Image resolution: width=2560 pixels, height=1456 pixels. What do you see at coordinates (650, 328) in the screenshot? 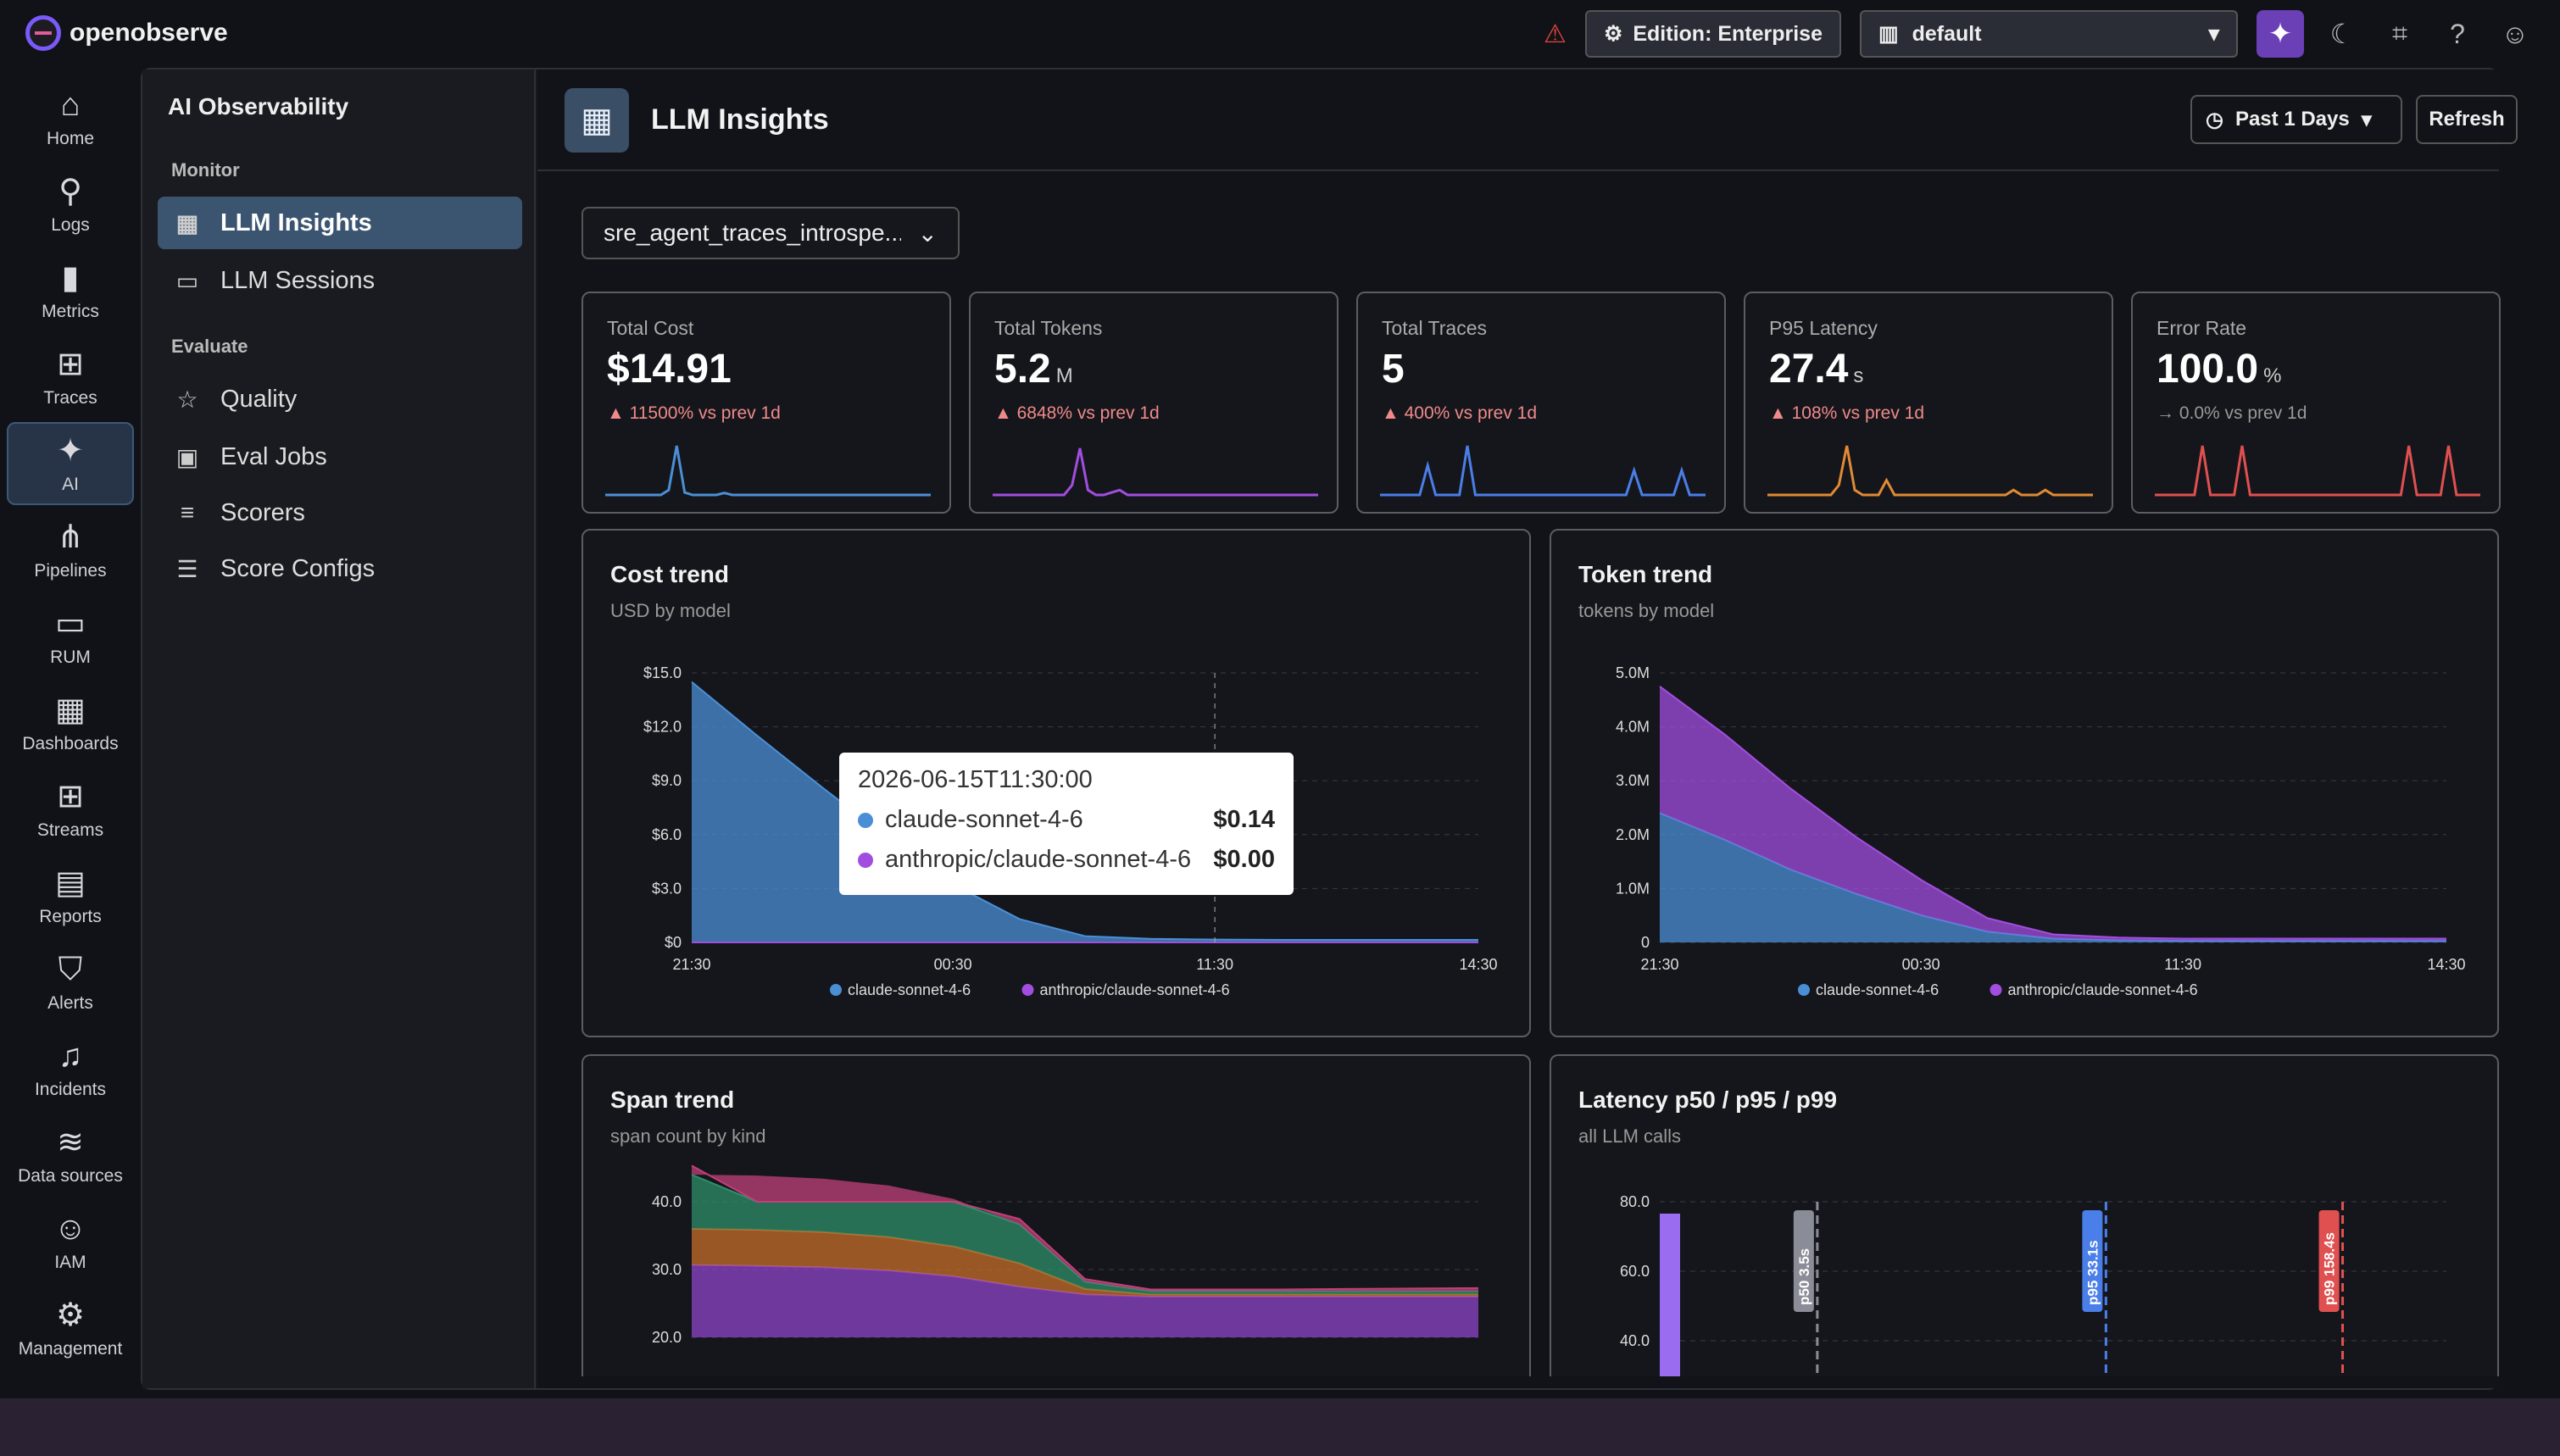
I see `kpi-label: Total Cost` at bounding box center [650, 328].